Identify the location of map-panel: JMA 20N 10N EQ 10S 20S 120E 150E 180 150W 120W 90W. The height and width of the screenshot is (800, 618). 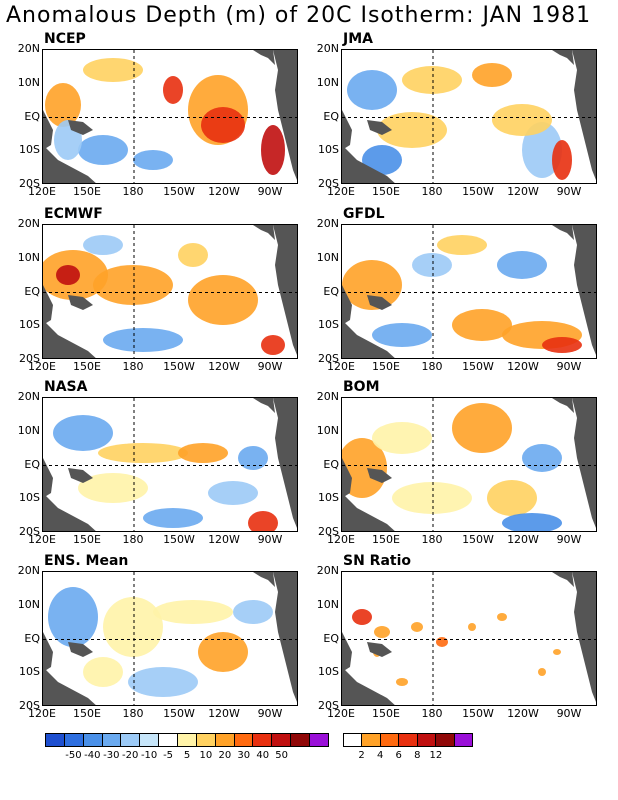
(457, 114).